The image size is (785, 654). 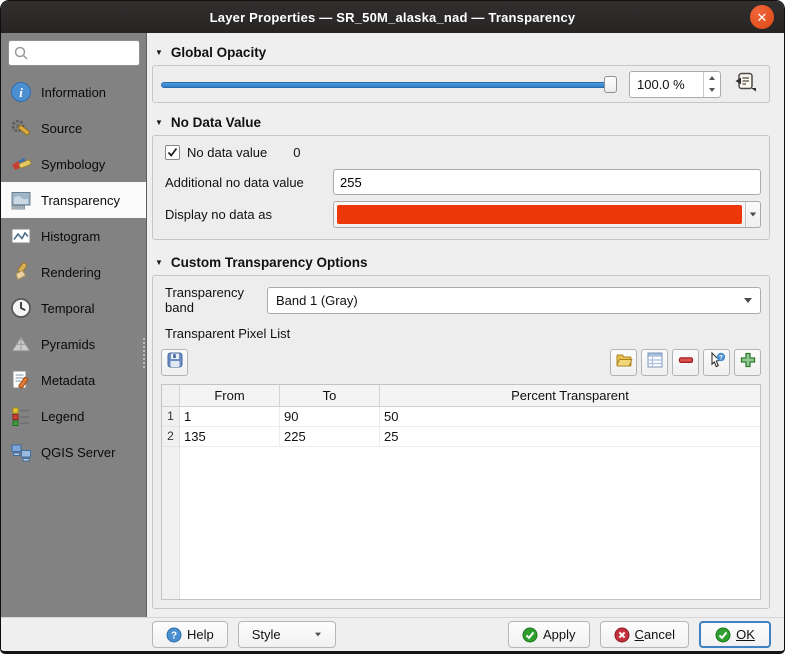 I want to click on cancel-icon, so click(x=622, y=635).